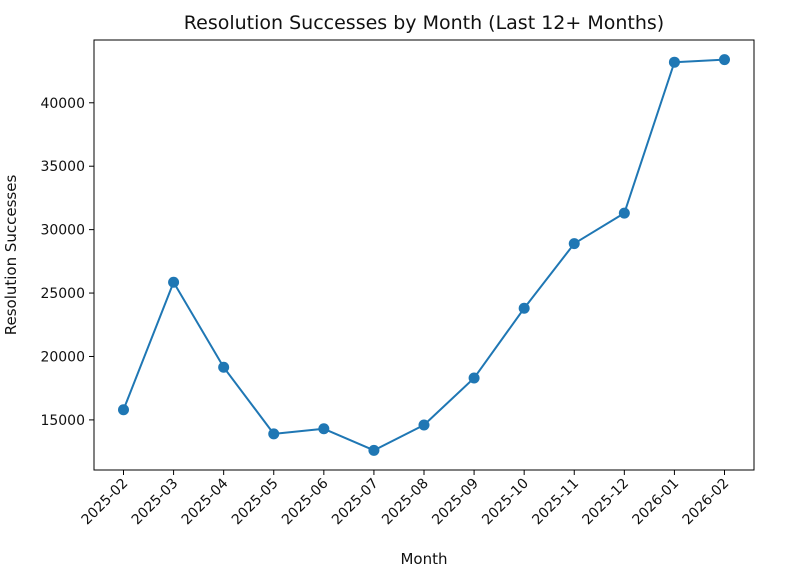 The width and height of the screenshot is (800, 567). I want to click on y-tick-label: 30000, so click(62, 231).